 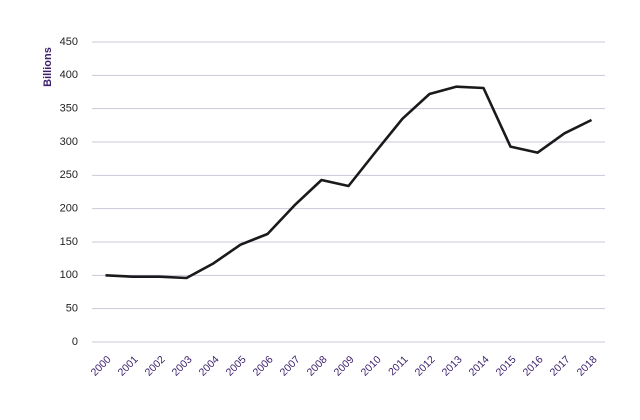 What do you see at coordinates (263, 365) in the screenshot?
I see `x-tick-label: 2006` at bounding box center [263, 365].